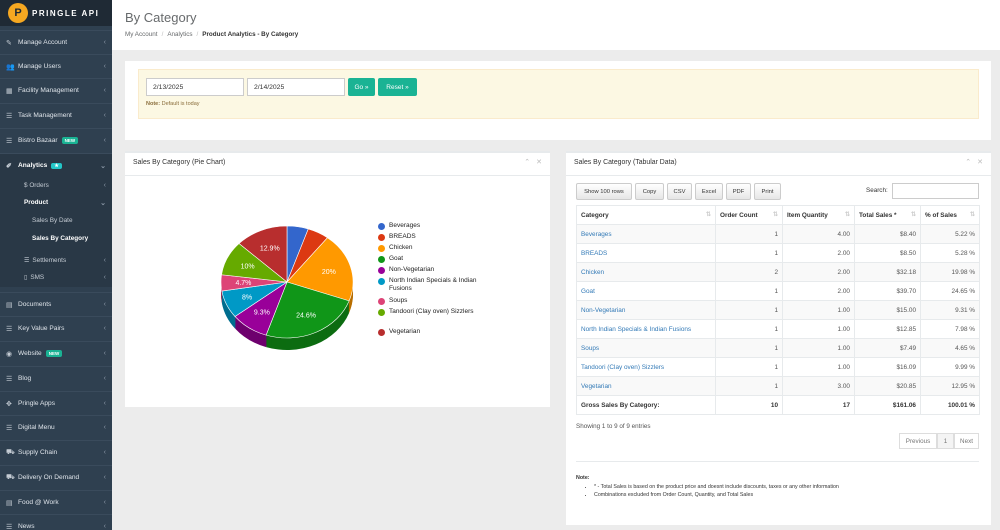  Describe the element at coordinates (56, 42) in the screenshot. I see `sidebar-item-manage-account: ✎ Manage Account ‹` at that location.